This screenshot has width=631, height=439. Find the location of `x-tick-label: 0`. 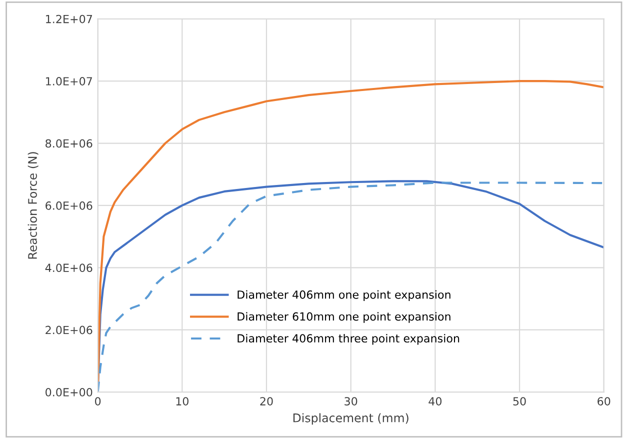

x-tick-label: 0 is located at coordinates (98, 401).